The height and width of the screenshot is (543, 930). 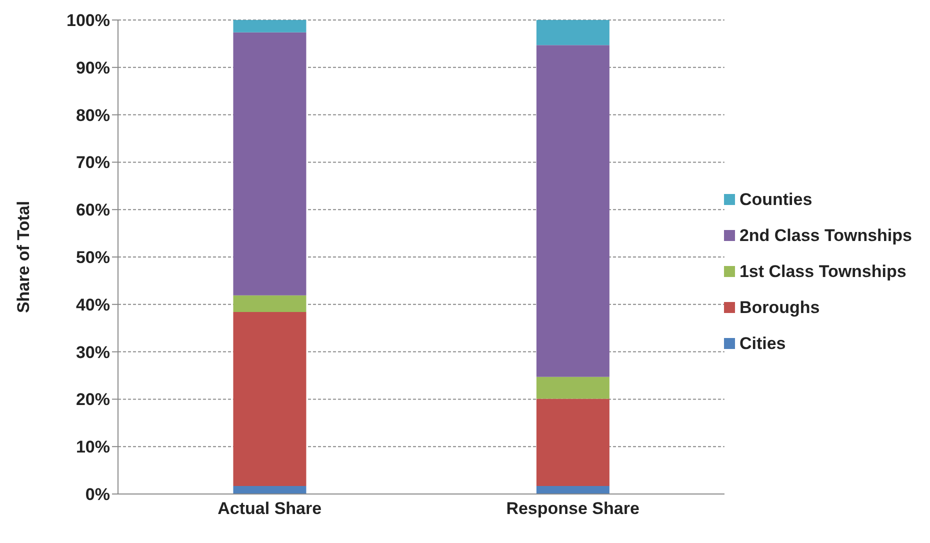 I want to click on y-tick-label: 70%, so click(x=93, y=162).